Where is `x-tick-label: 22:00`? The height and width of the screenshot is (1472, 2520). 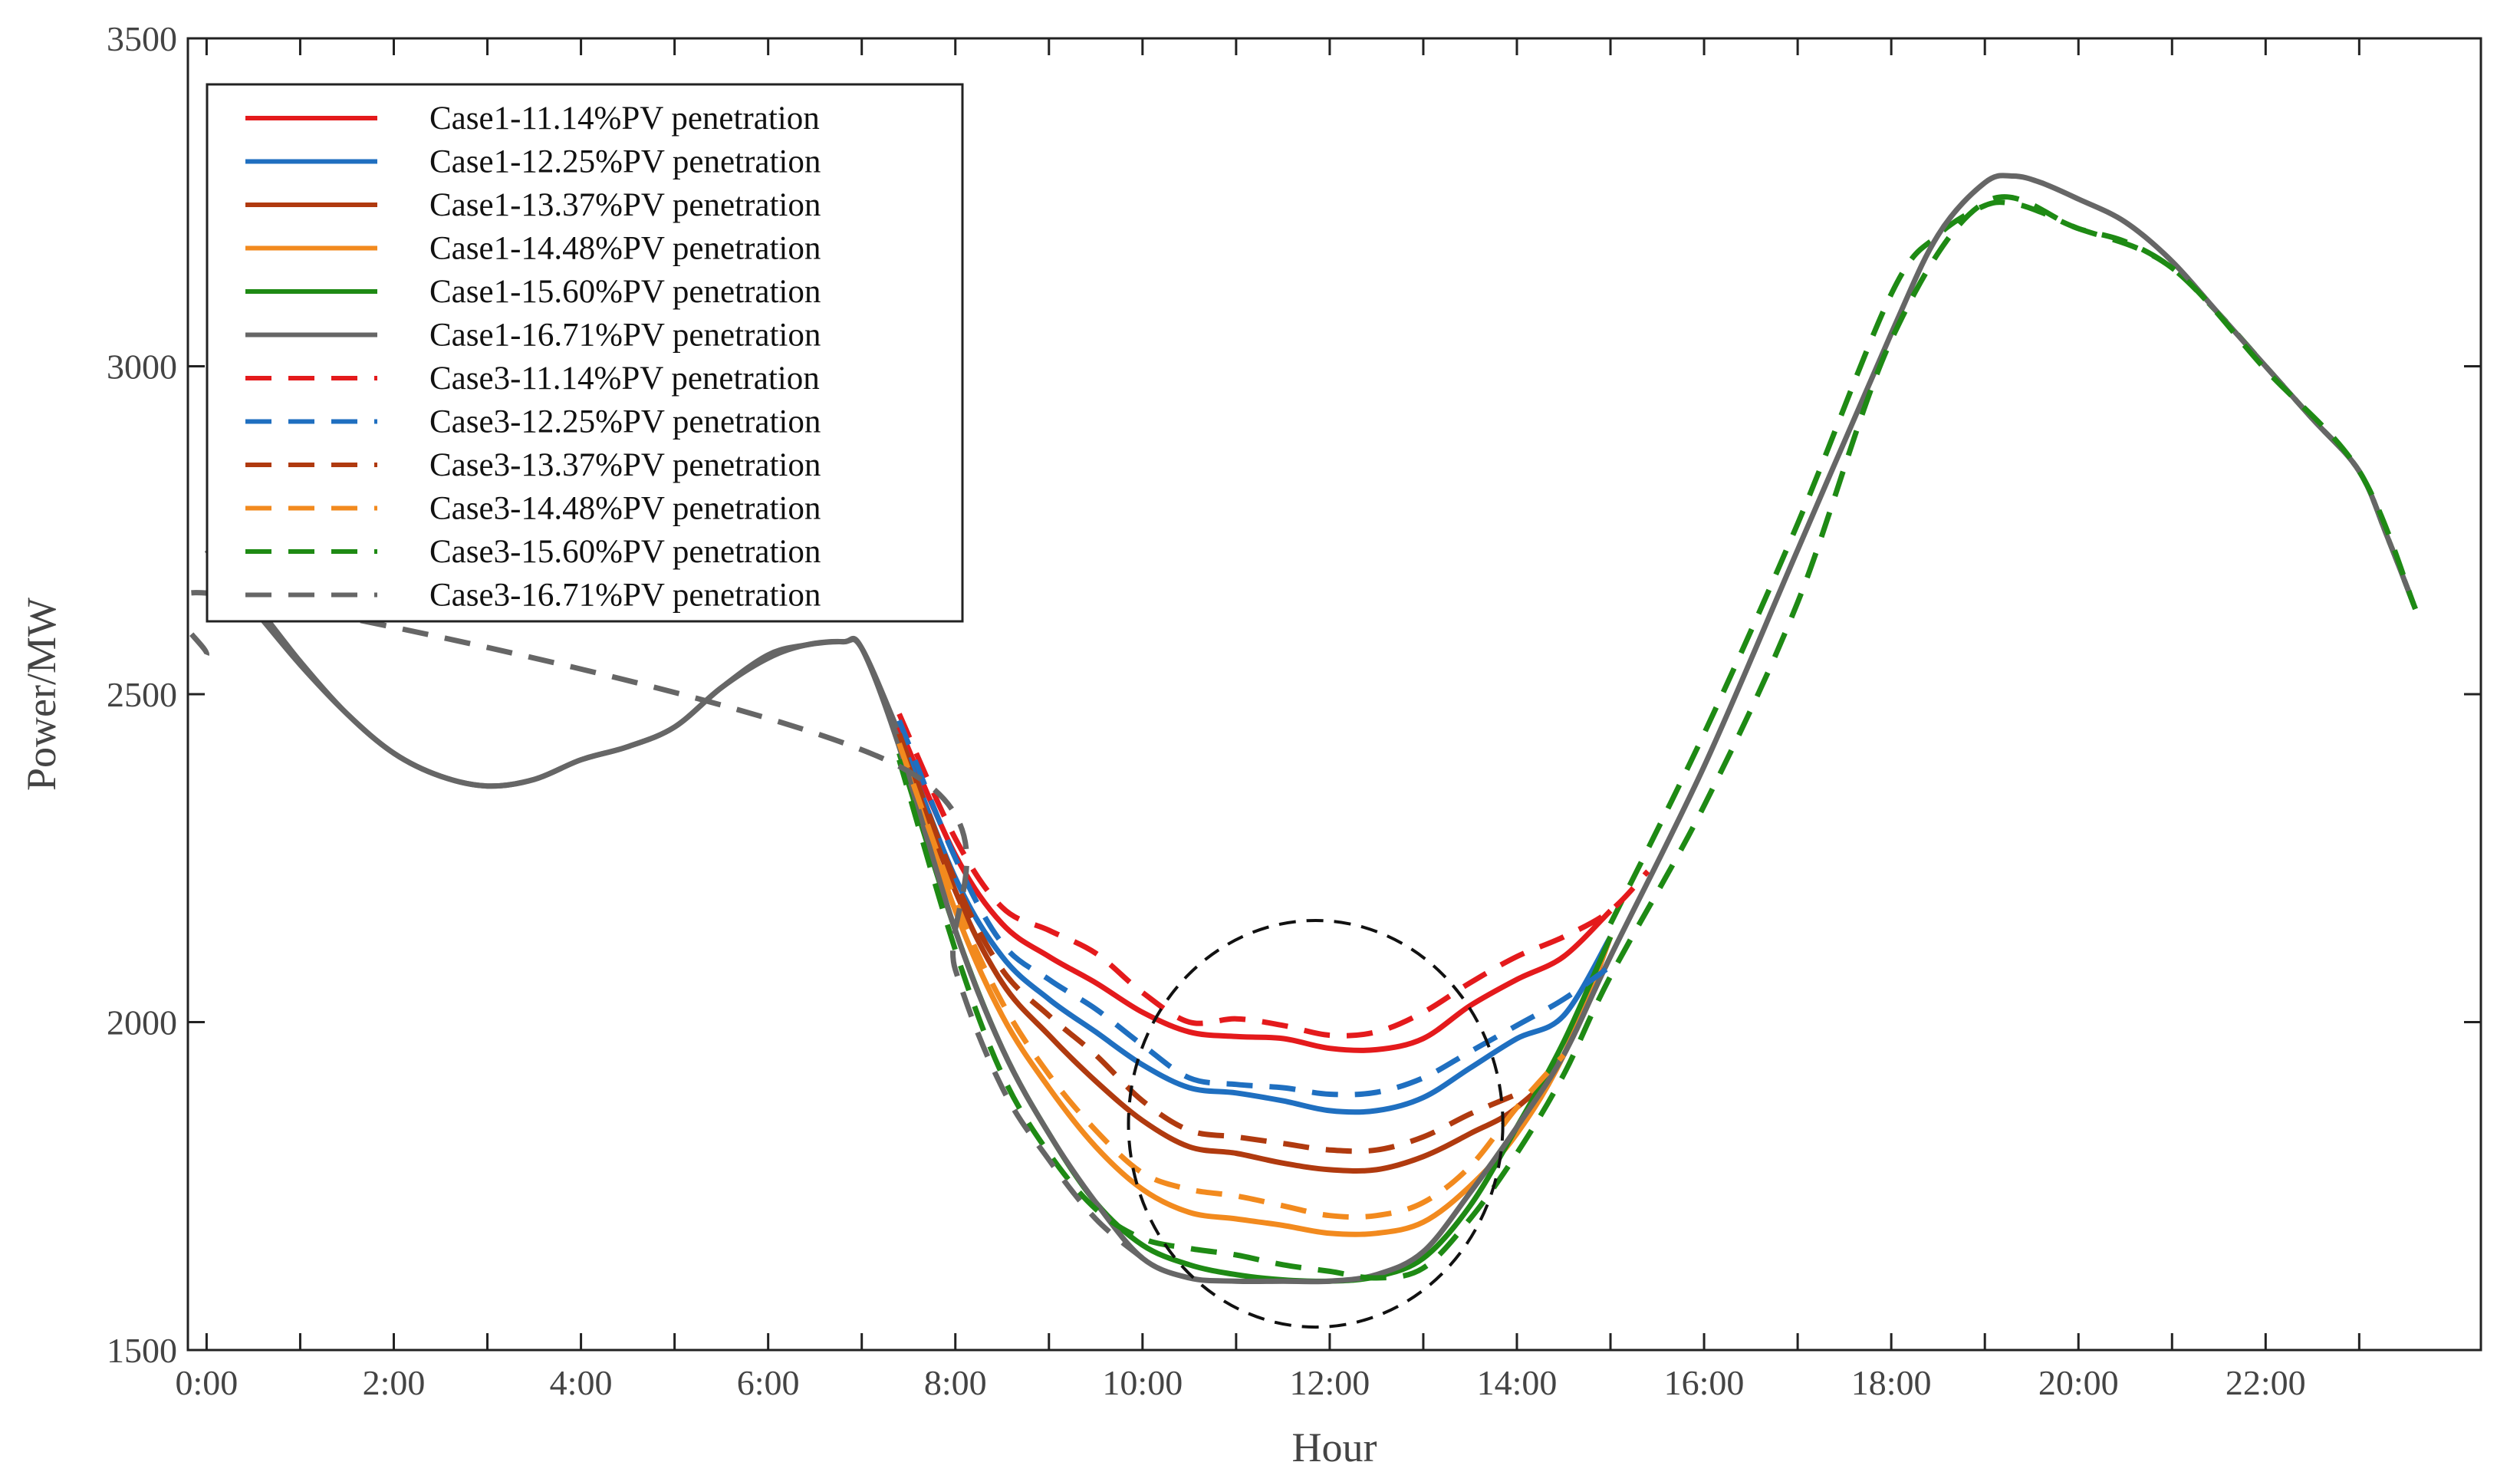 x-tick-label: 22:00 is located at coordinates (2266, 1382).